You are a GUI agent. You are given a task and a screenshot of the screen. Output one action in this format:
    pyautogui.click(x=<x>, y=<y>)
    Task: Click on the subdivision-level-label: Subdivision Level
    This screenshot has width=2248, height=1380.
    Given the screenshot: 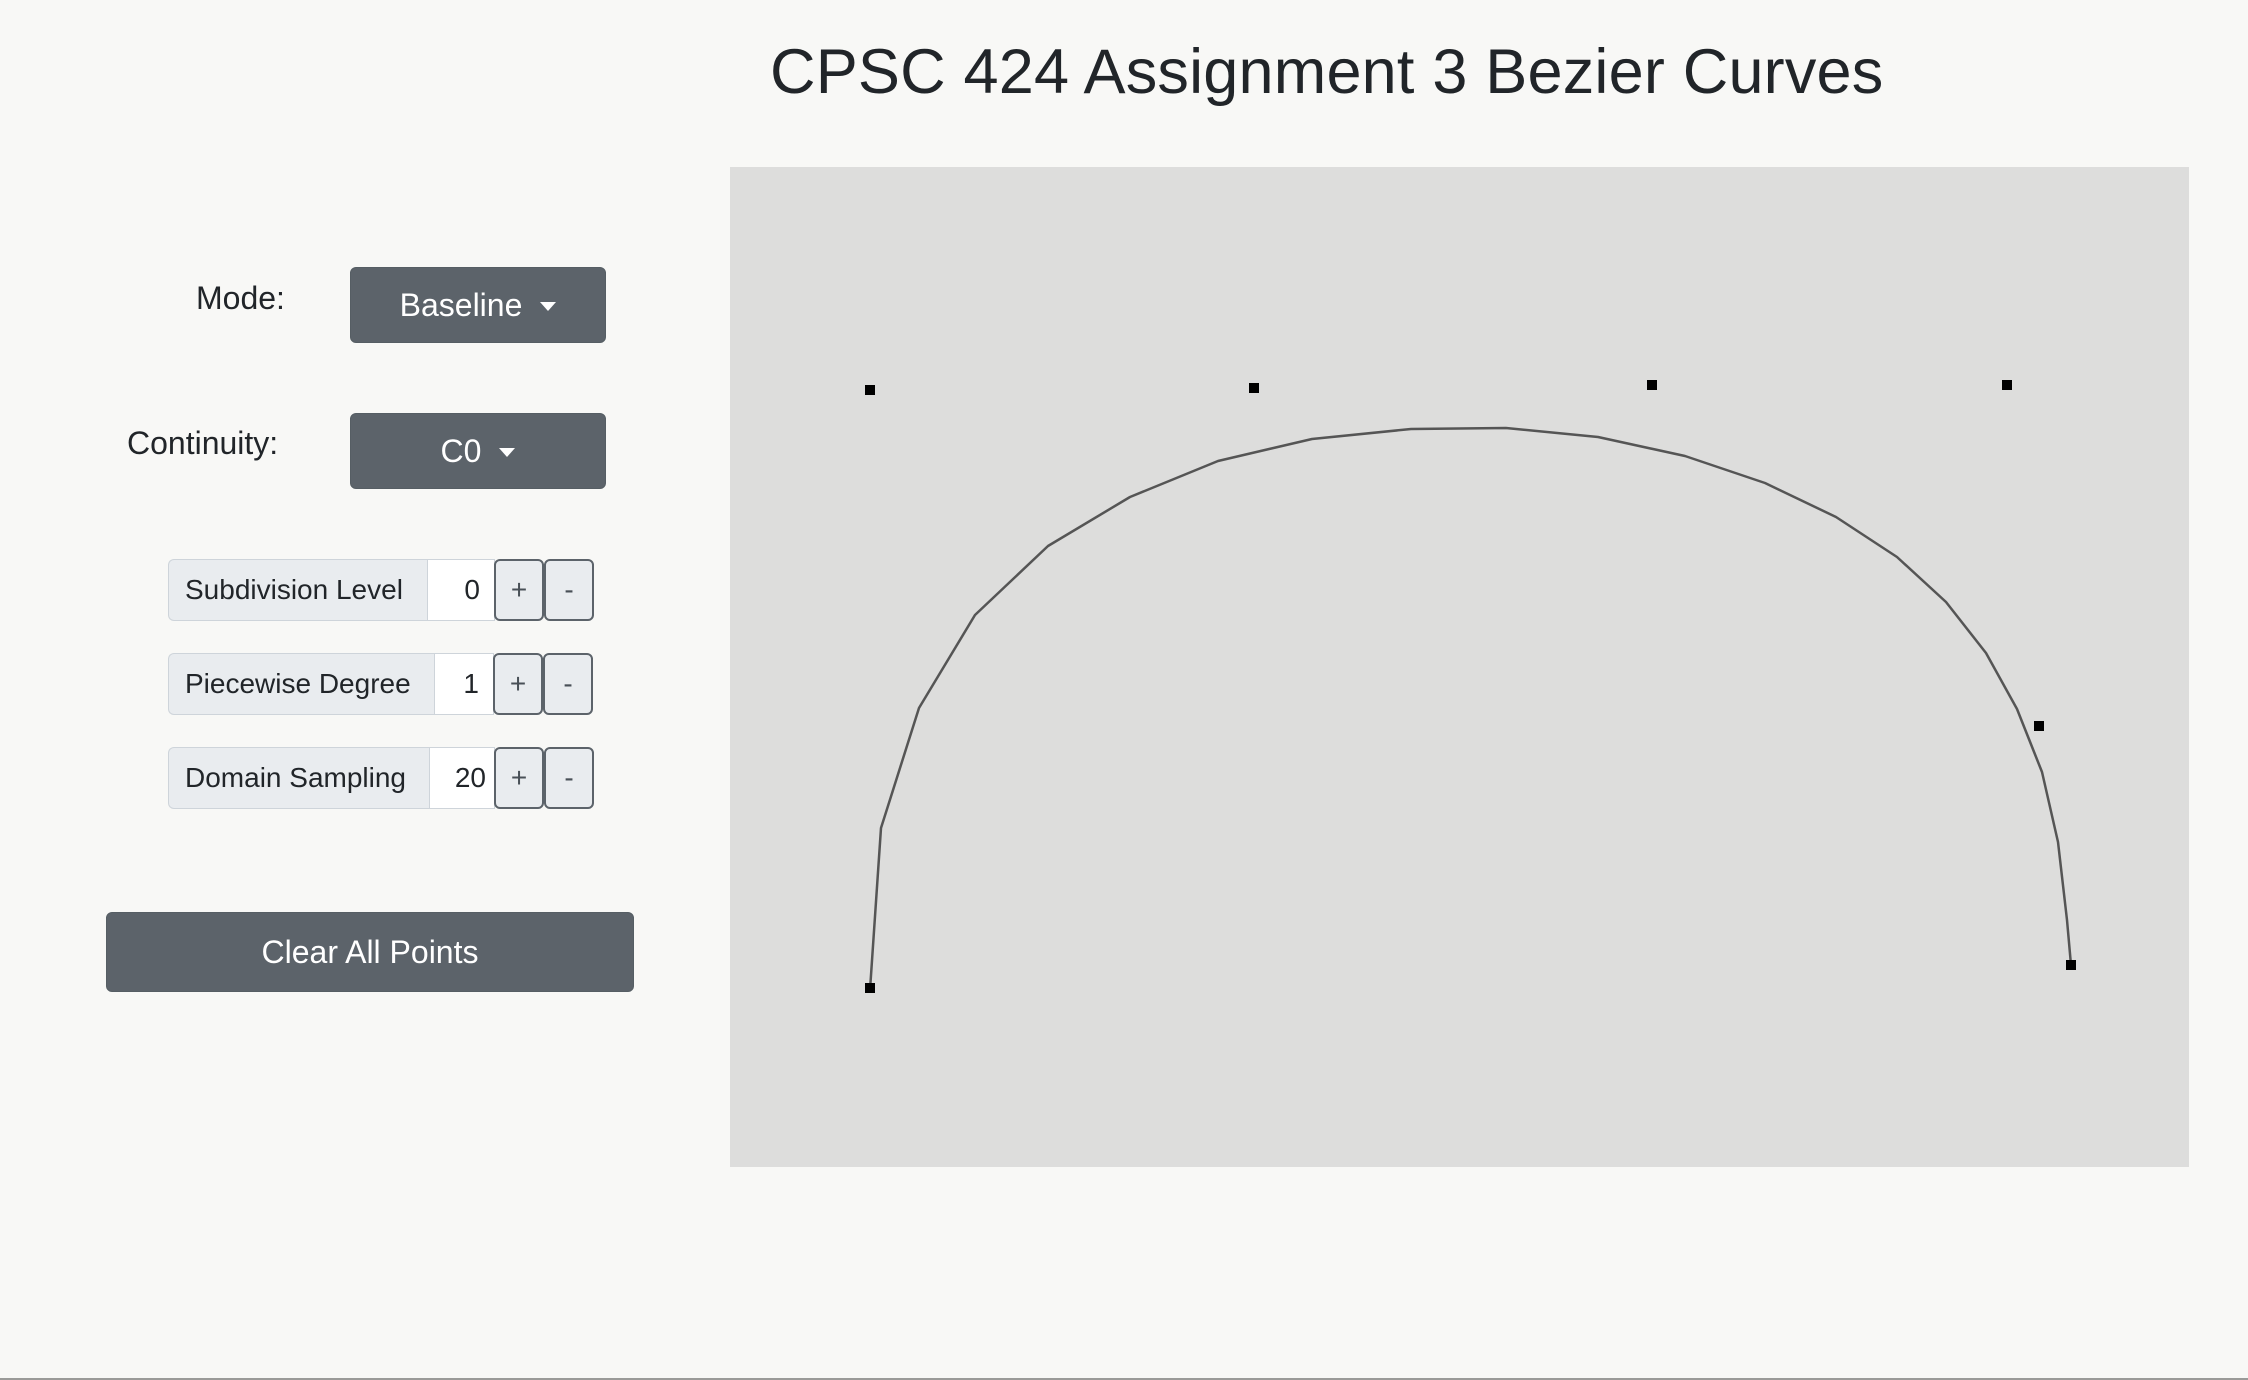 What is the action you would take?
    pyautogui.click(x=297, y=590)
    